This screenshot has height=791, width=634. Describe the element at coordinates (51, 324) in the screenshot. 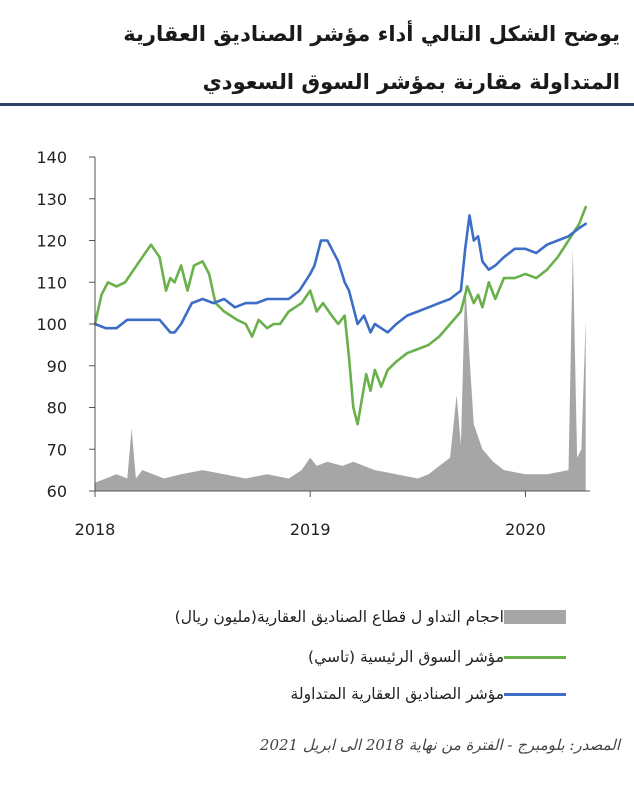

I see `y-tick-label: 100` at that location.